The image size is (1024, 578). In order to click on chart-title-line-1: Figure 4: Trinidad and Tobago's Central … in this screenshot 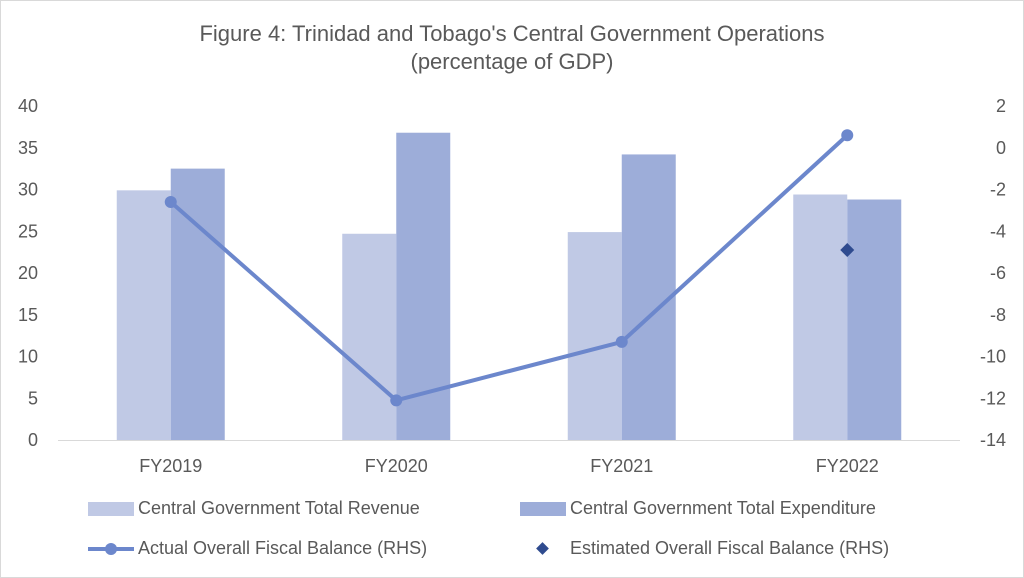, I will do `click(512, 33)`.